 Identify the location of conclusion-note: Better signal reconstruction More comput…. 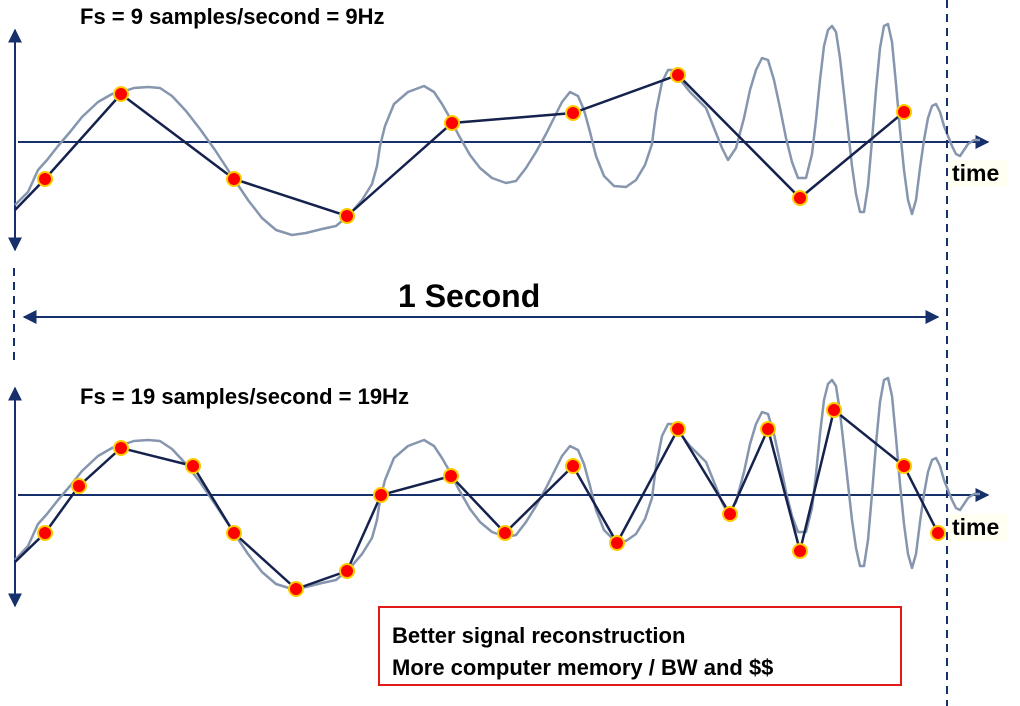
(640, 646).